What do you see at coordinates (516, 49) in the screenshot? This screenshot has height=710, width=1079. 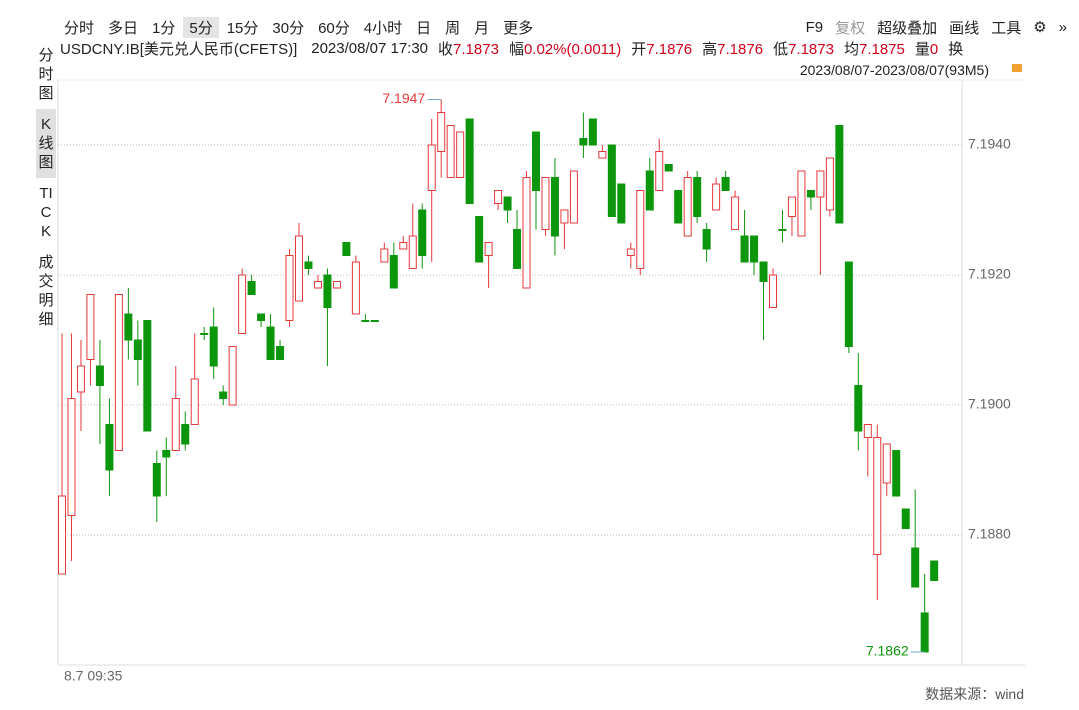 I see `field-label: 幅` at bounding box center [516, 49].